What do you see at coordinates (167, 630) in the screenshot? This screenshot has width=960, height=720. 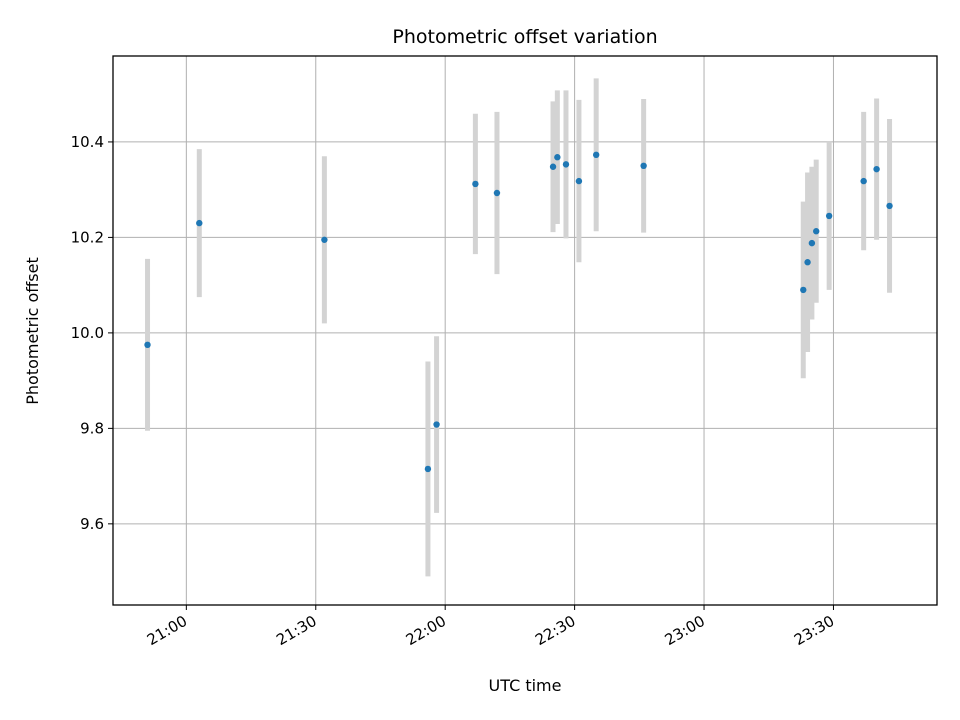 I see `x-tick-label: 21:00` at bounding box center [167, 630].